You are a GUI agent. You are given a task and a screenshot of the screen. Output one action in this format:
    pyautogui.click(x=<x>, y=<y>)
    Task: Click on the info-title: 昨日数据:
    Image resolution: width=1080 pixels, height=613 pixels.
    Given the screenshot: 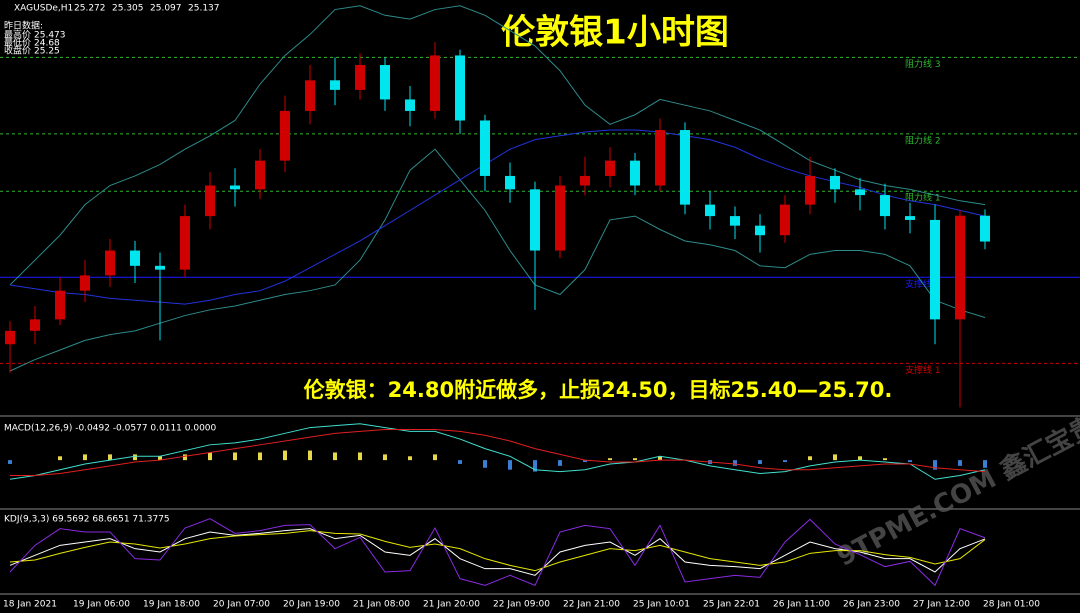 What is the action you would take?
    pyautogui.click(x=23, y=26)
    